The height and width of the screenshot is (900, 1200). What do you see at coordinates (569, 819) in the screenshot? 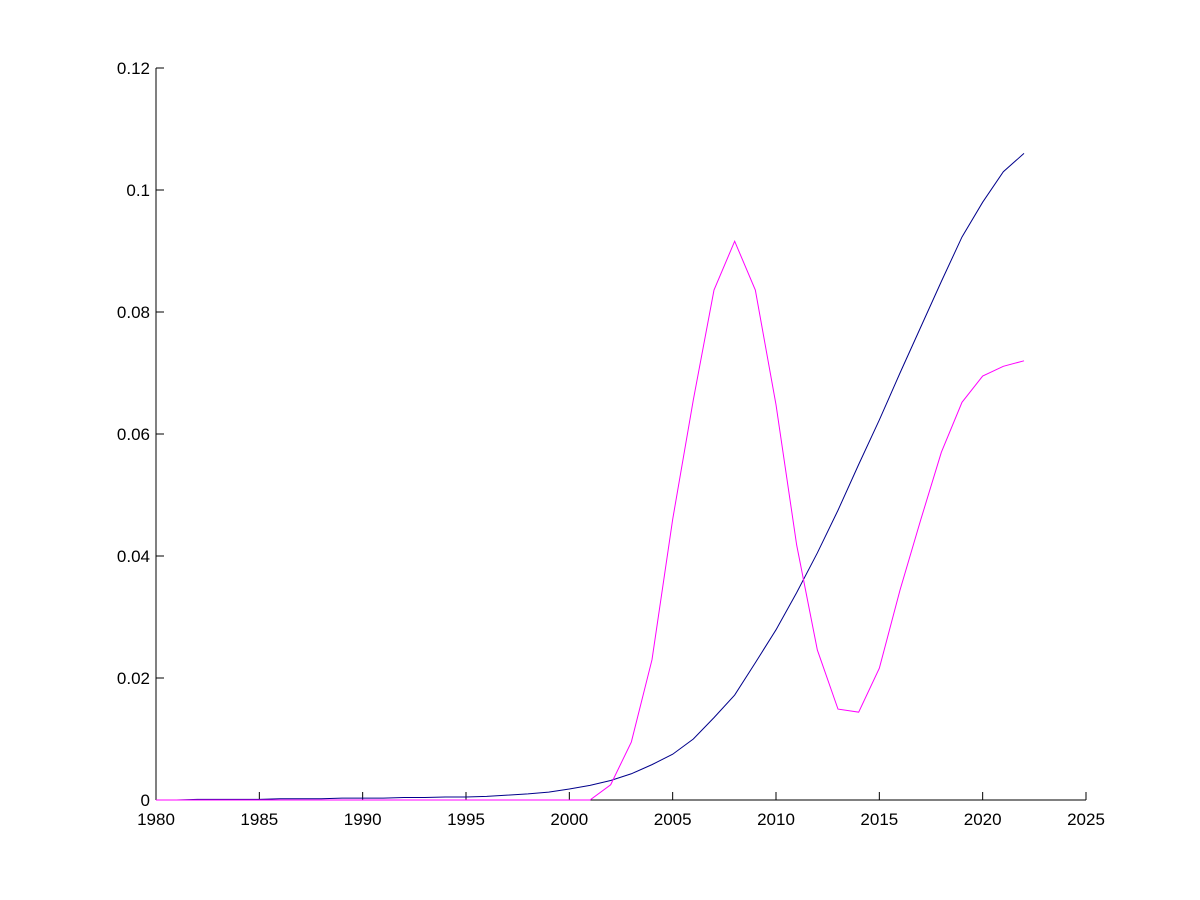
I see `x-tick-label: 2000` at bounding box center [569, 819].